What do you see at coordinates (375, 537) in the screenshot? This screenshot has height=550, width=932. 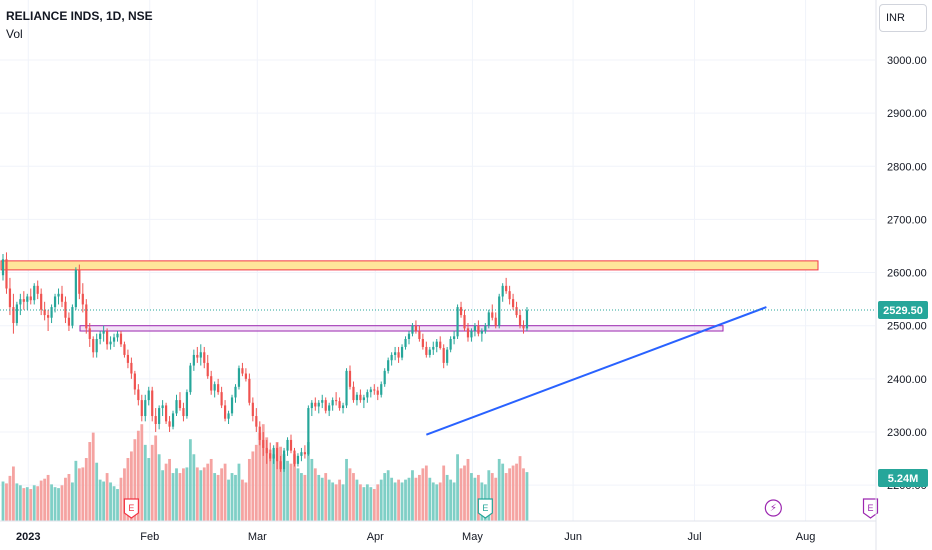 I see `x-tick-label: Apr` at bounding box center [375, 537].